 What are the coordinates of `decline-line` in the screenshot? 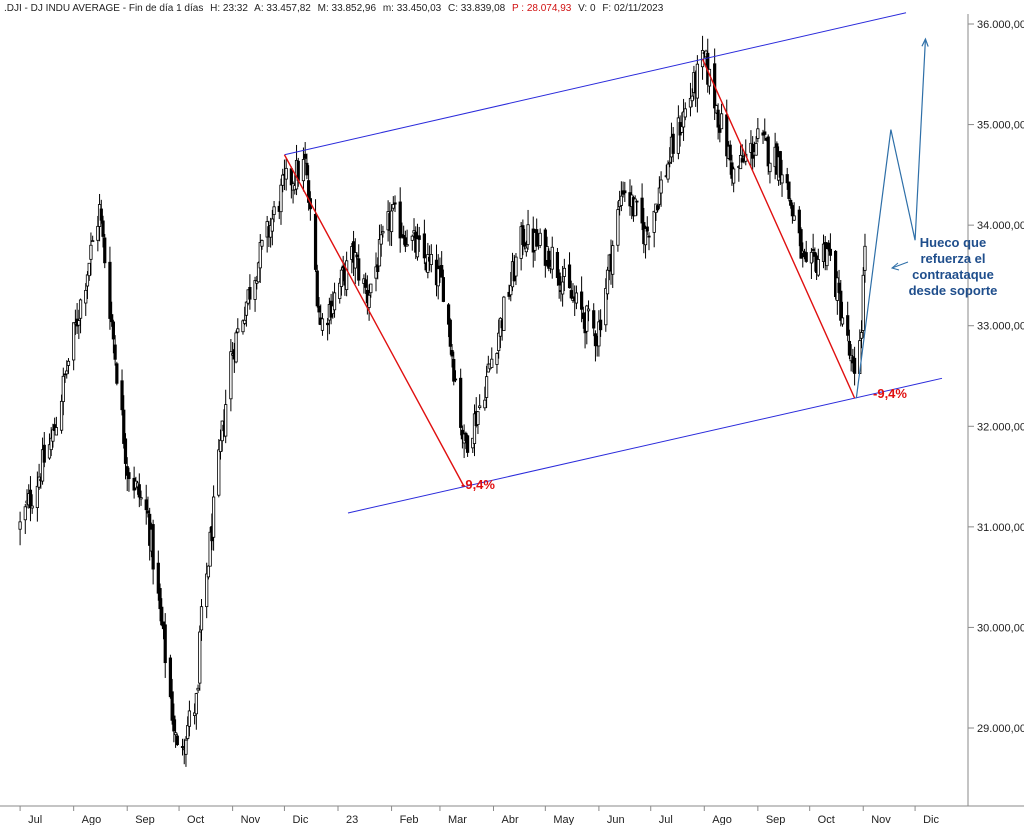 It's located at (374, 320).